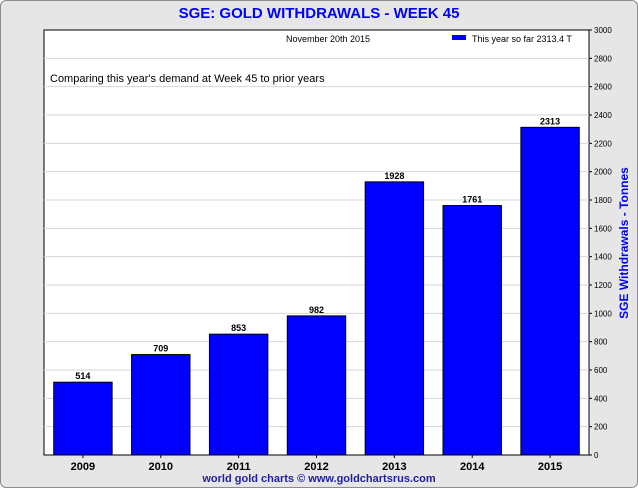 This screenshot has width=638, height=488. I want to click on data-label-2015: 2313, so click(550, 121).